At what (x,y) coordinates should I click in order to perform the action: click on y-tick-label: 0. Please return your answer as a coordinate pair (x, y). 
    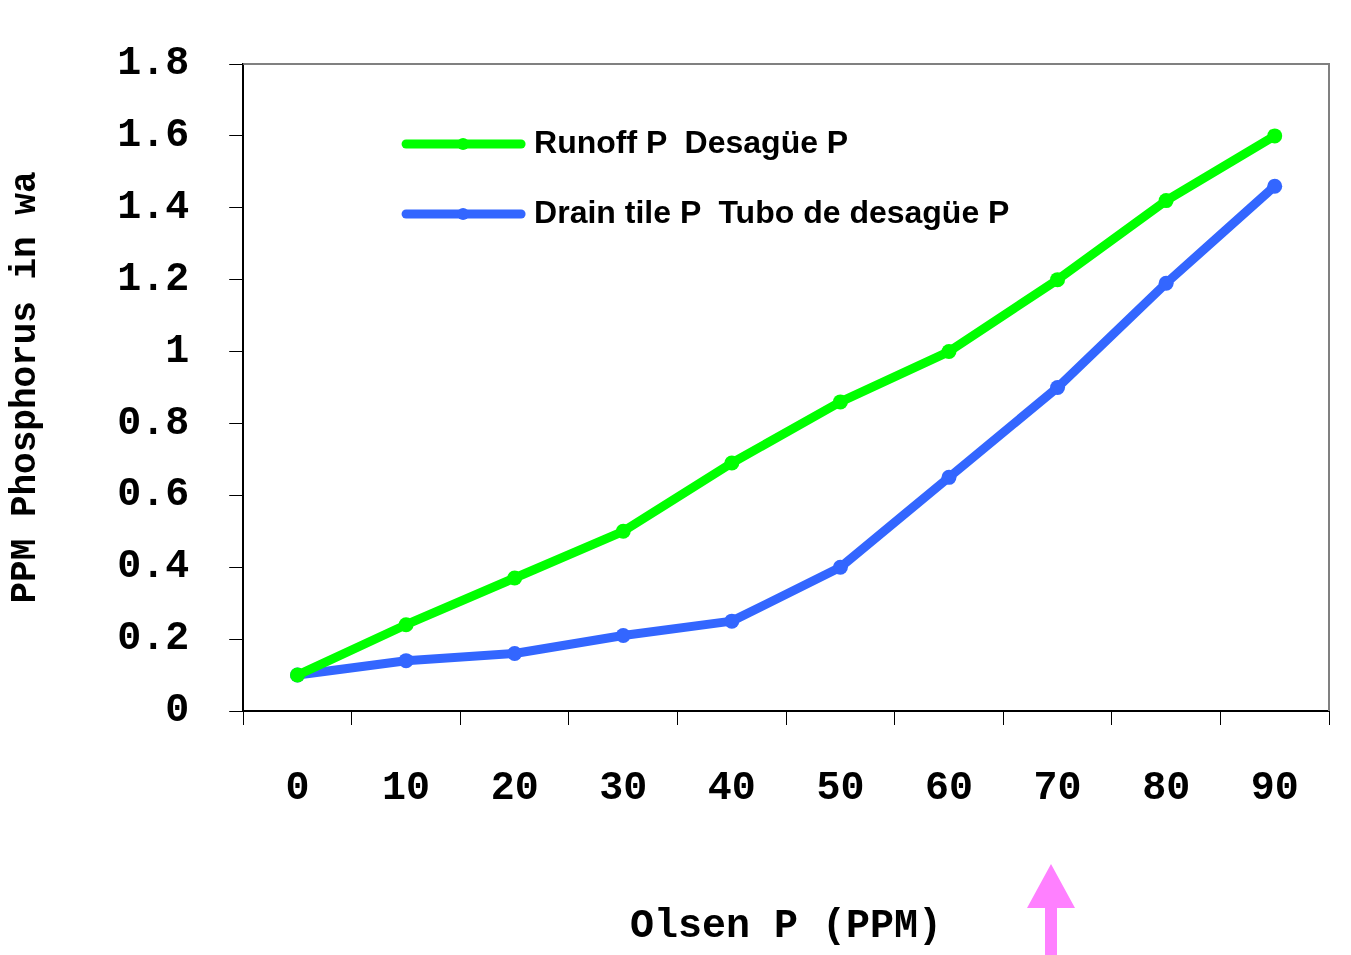
    Looking at the image, I should click on (177, 711).